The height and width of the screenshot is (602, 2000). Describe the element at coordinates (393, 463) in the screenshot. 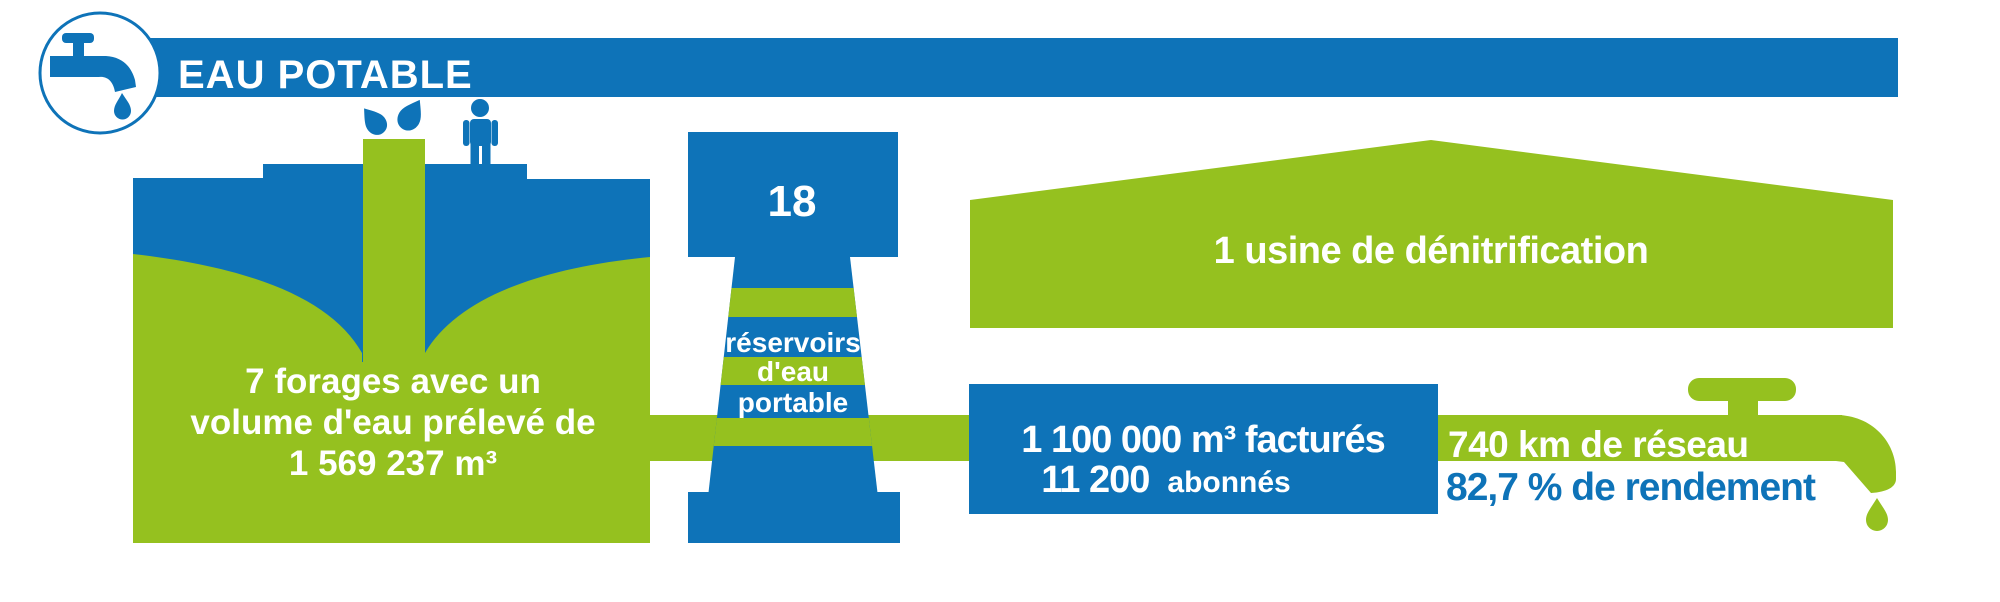

I see `forage-caption-line3: 1 569 237 m³` at that location.